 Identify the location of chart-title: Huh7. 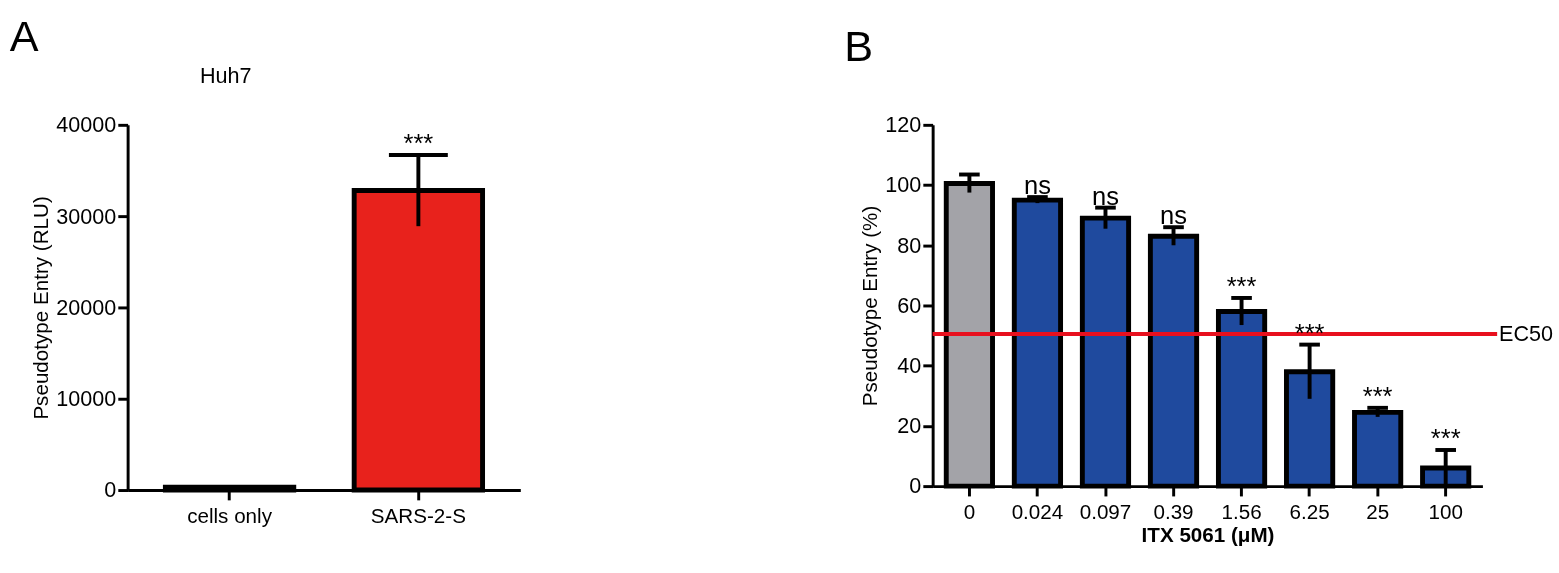
(226, 75).